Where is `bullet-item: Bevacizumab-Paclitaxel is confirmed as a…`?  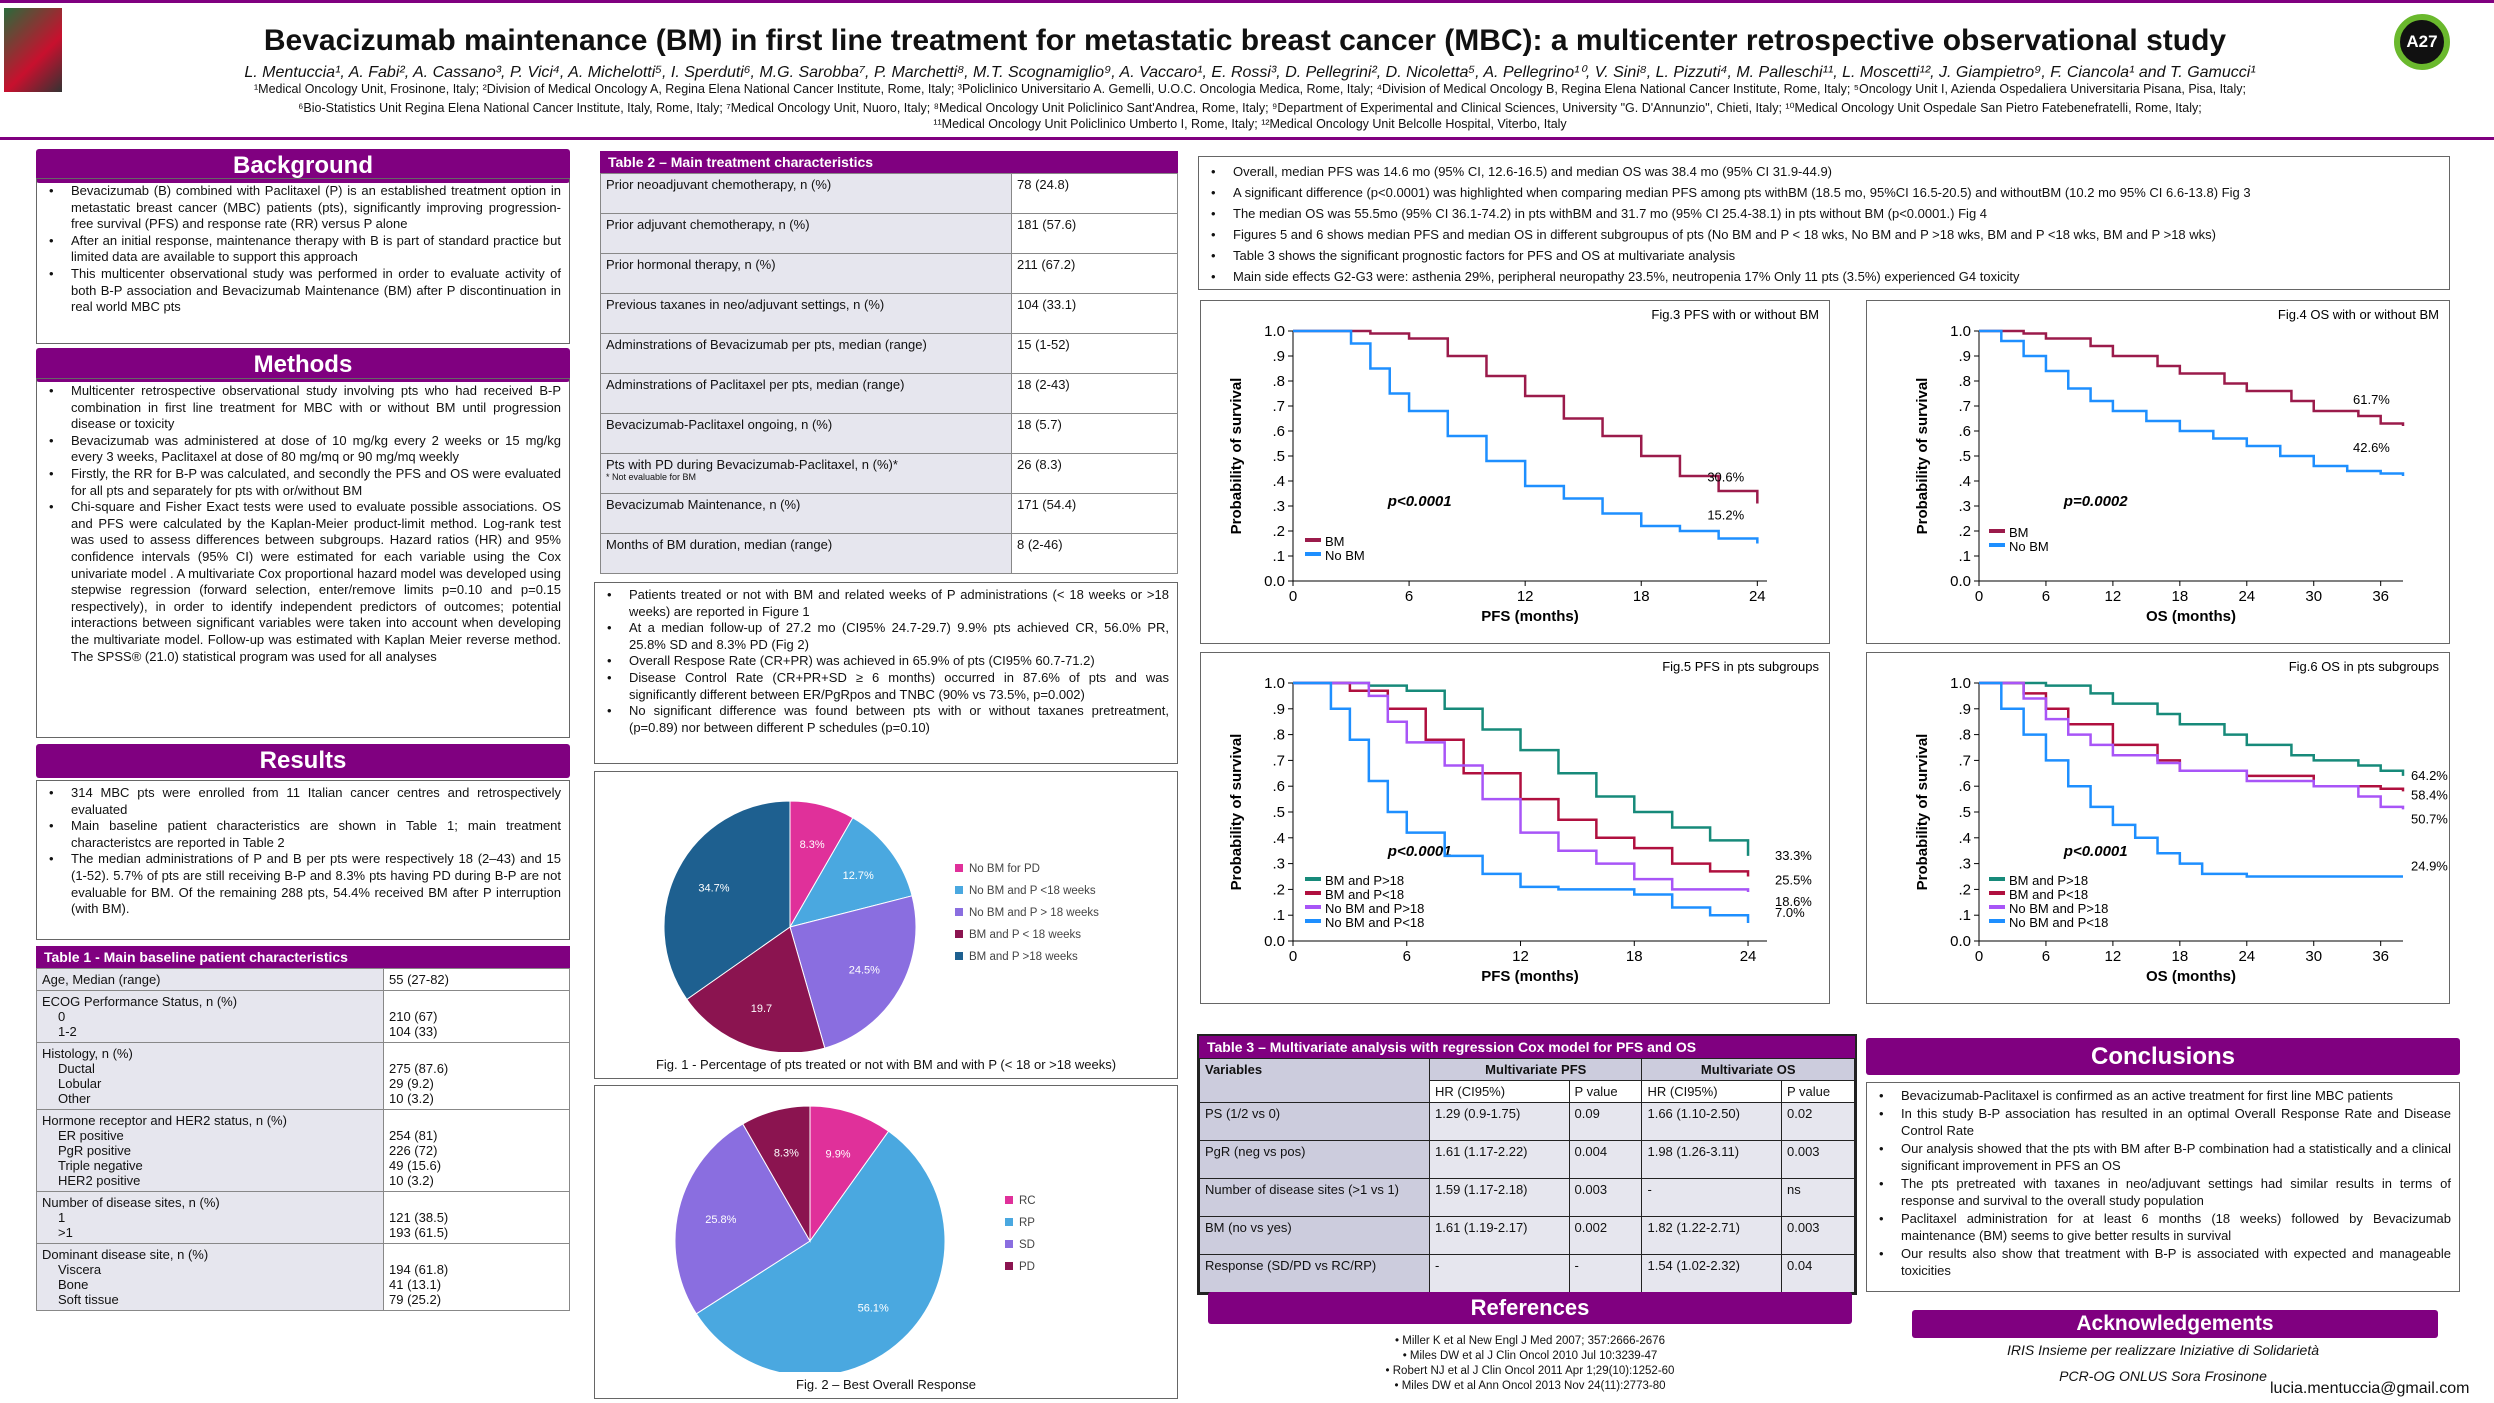
bullet-item: Bevacizumab-Paclitaxel is confirmed as a… is located at coordinates (2163, 1096).